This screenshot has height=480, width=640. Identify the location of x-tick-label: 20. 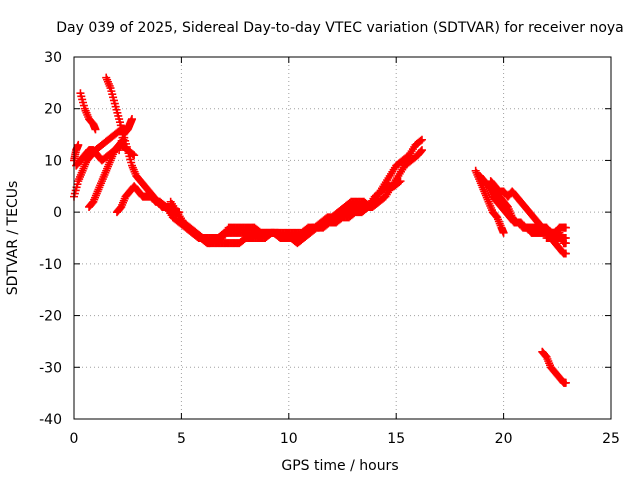
(504, 439).